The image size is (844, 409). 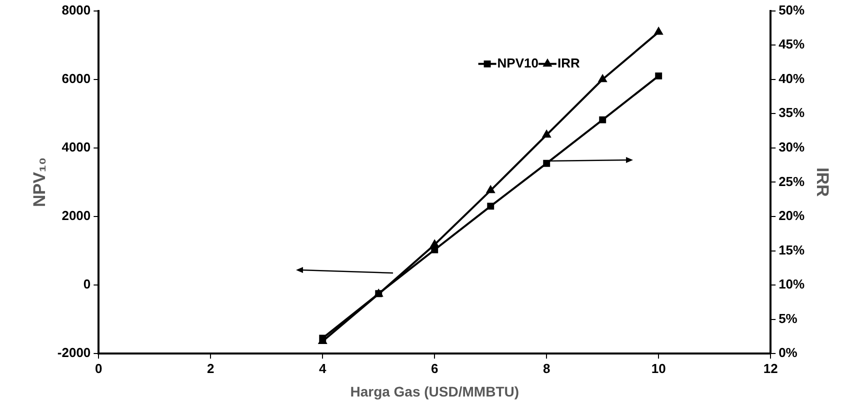 I want to click on y2-tick-label: 5%, so click(x=788, y=318).